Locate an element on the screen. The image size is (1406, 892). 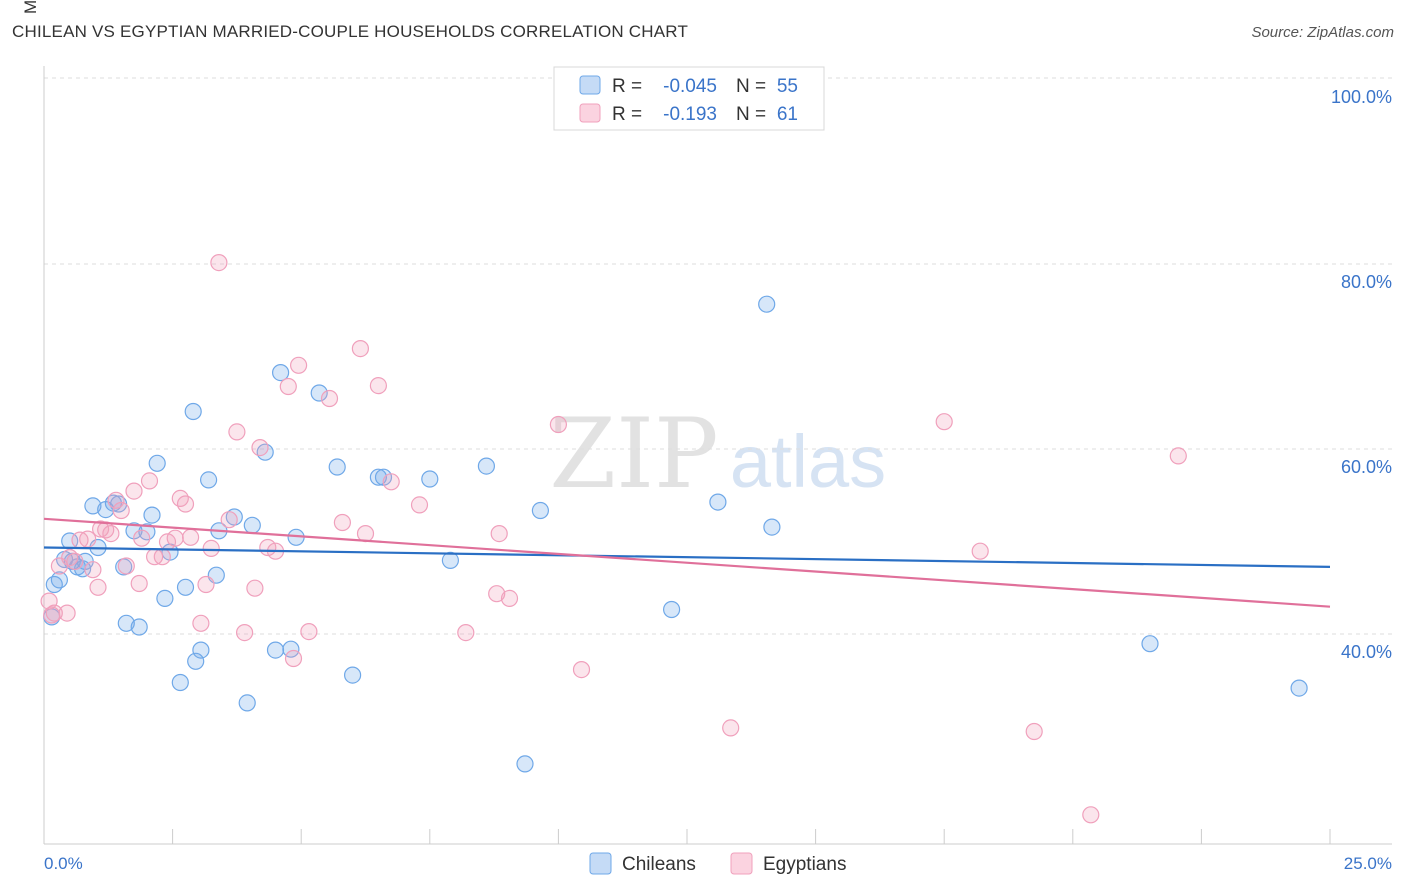
legend-top-n-value-2: 61 is located at coordinates (787, 114).